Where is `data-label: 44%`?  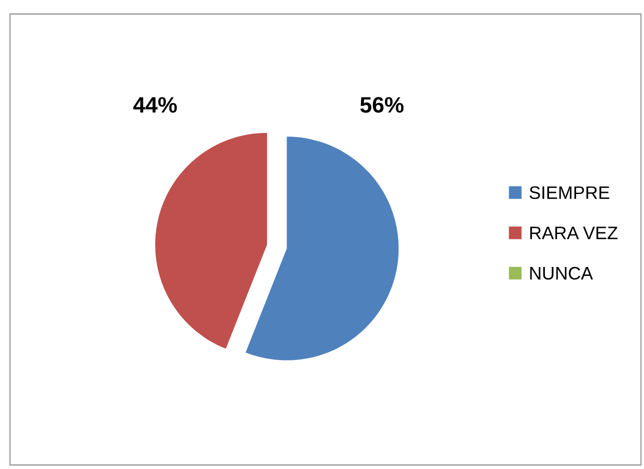
data-label: 44% is located at coordinates (155, 105).